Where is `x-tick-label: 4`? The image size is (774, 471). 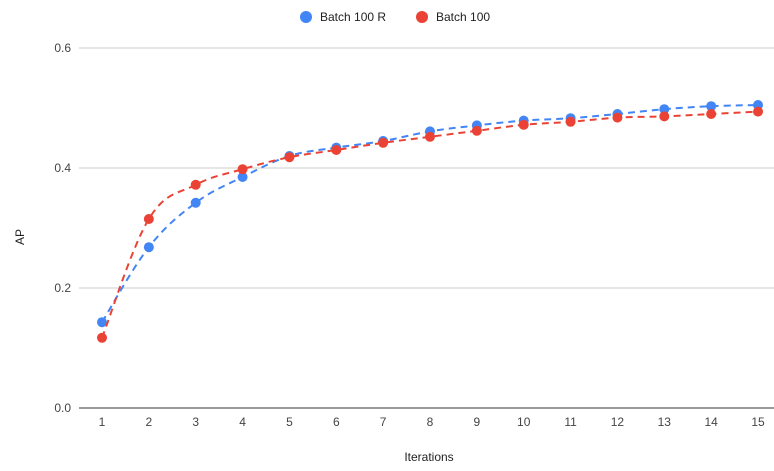
x-tick-label: 4 is located at coordinates (242, 422).